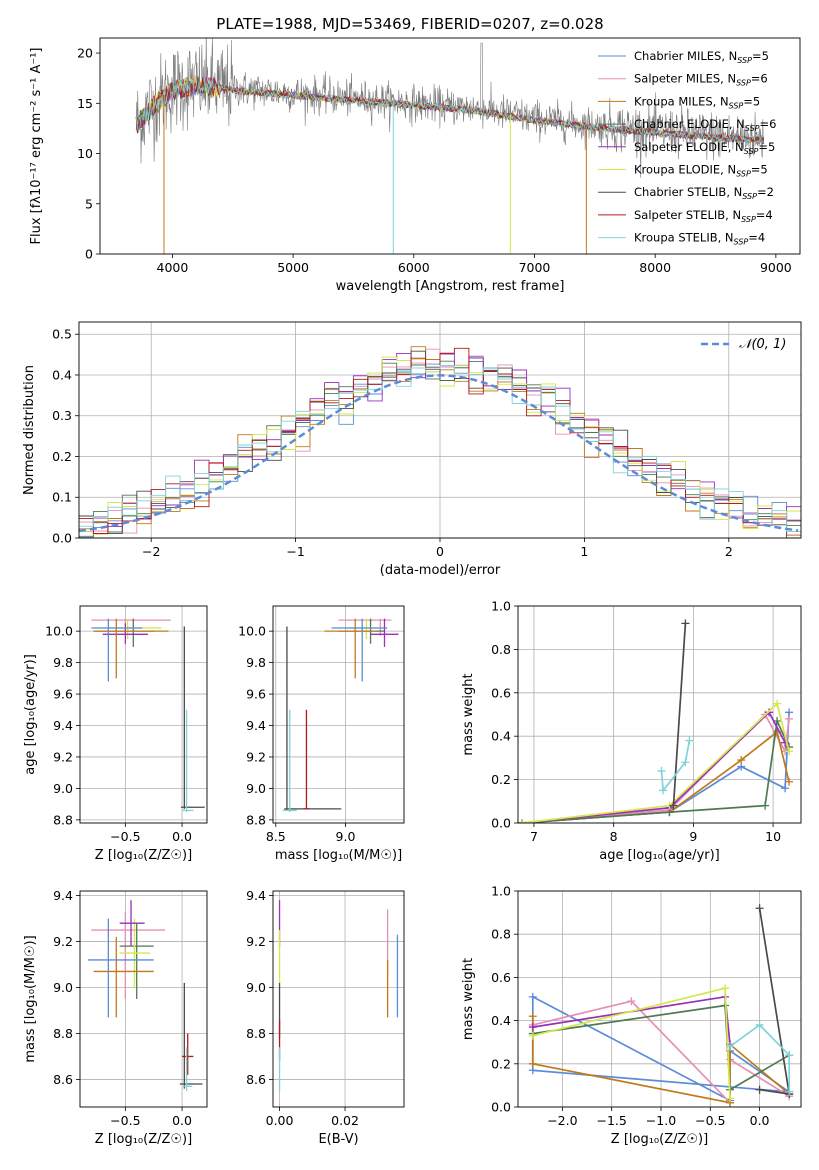  What do you see at coordinates (85, 103) in the screenshot?
I see `y-tick-label: 15` at bounding box center [85, 103].